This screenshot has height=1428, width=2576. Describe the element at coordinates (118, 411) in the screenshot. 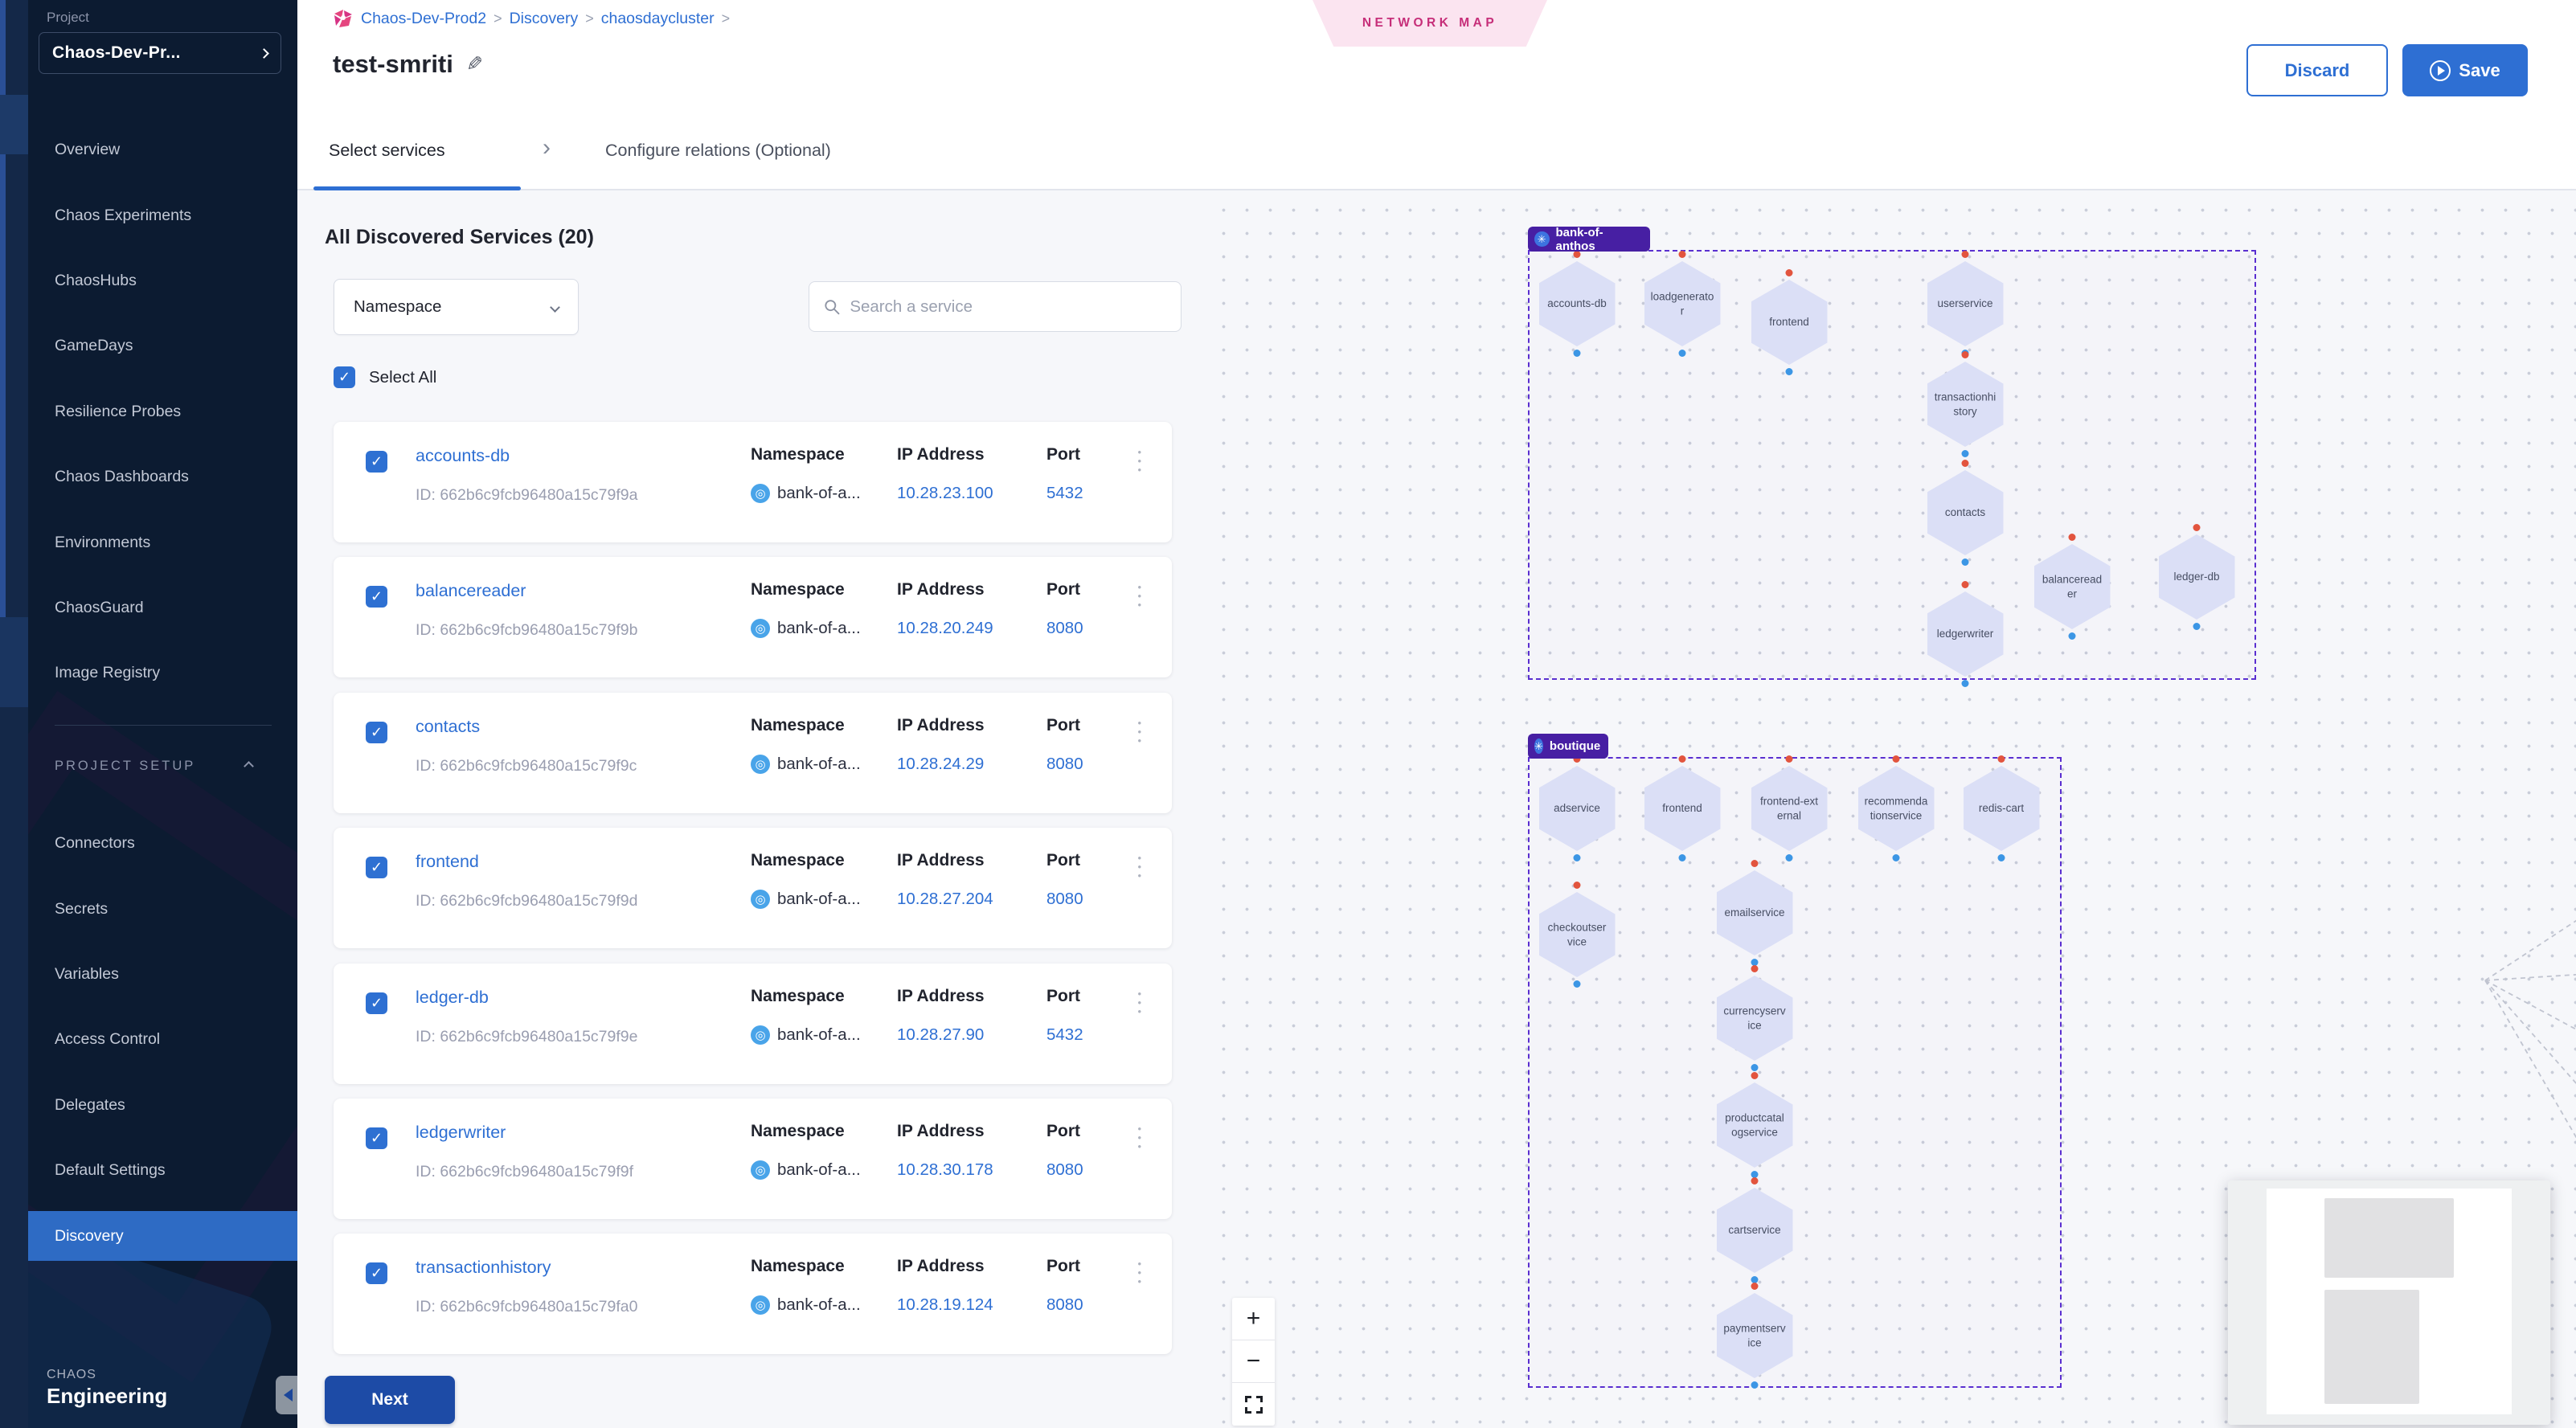

I see `sidebar-item-resilience-probes: Resilience Probes` at that location.